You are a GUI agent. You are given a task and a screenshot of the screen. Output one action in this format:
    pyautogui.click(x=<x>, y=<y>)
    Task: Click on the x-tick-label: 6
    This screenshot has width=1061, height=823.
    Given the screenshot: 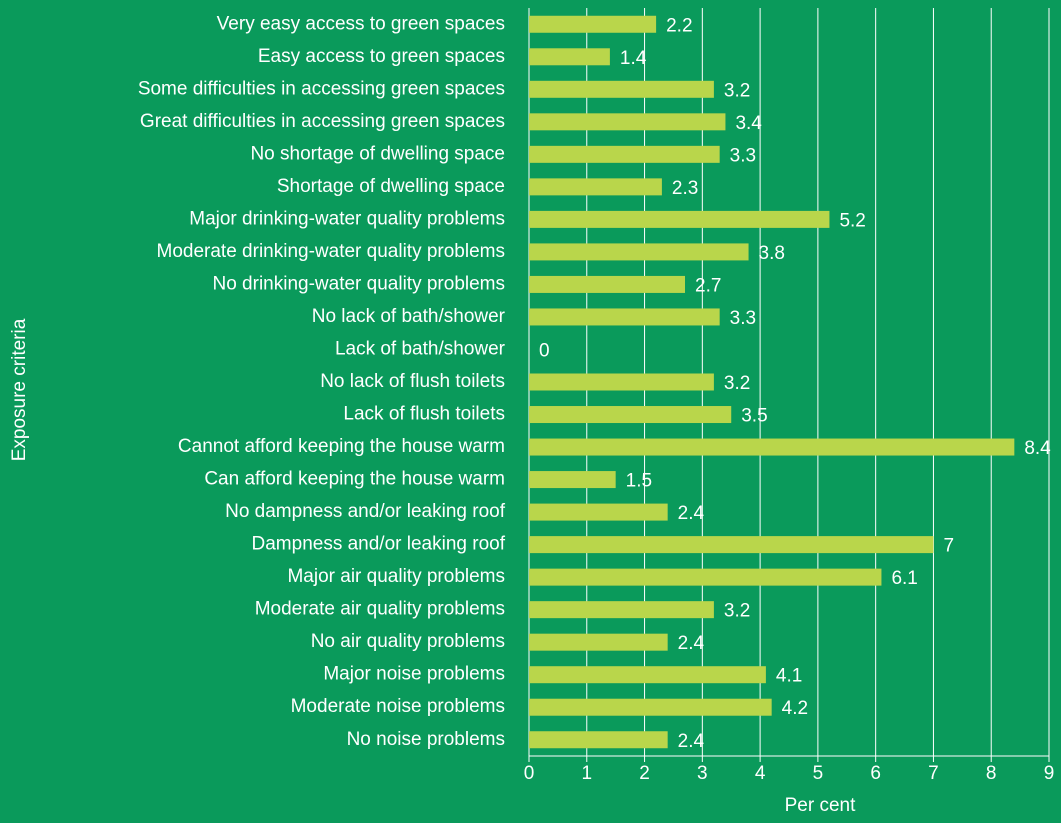 What is the action you would take?
    pyautogui.click(x=875, y=773)
    